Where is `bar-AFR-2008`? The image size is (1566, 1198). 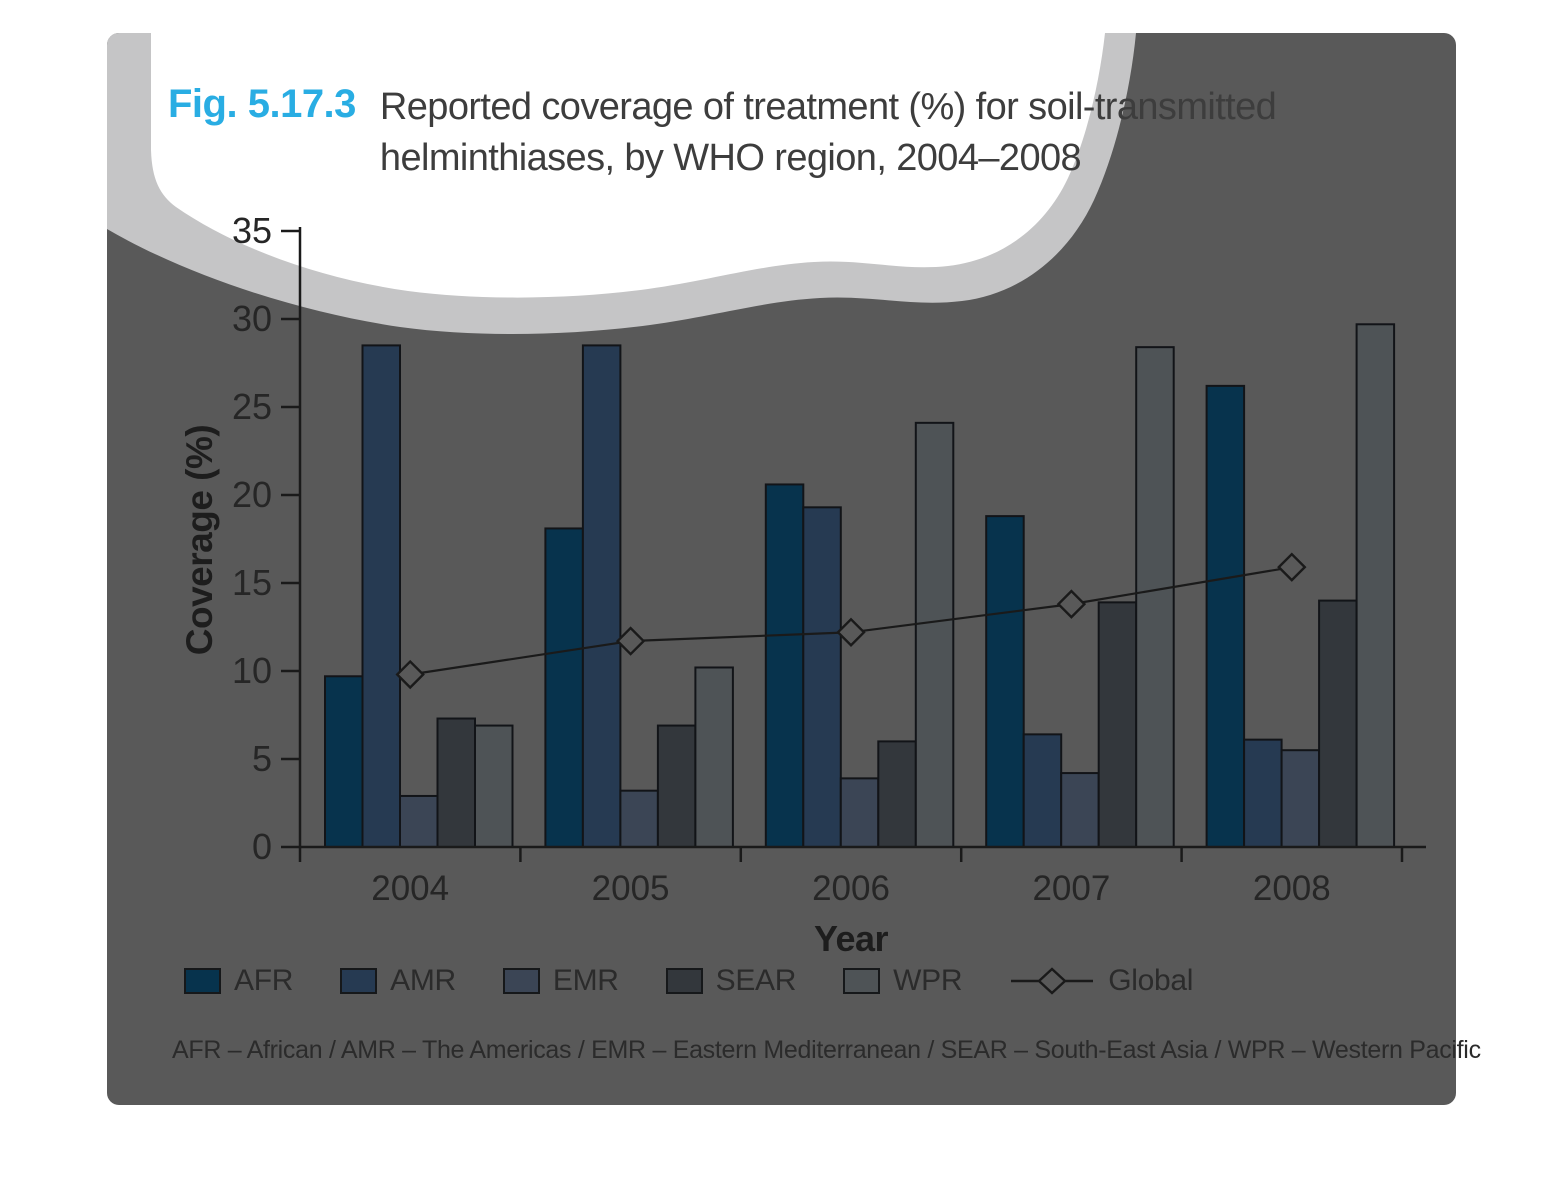 bar-AFR-2008 is located at coordinates (1225, 616).